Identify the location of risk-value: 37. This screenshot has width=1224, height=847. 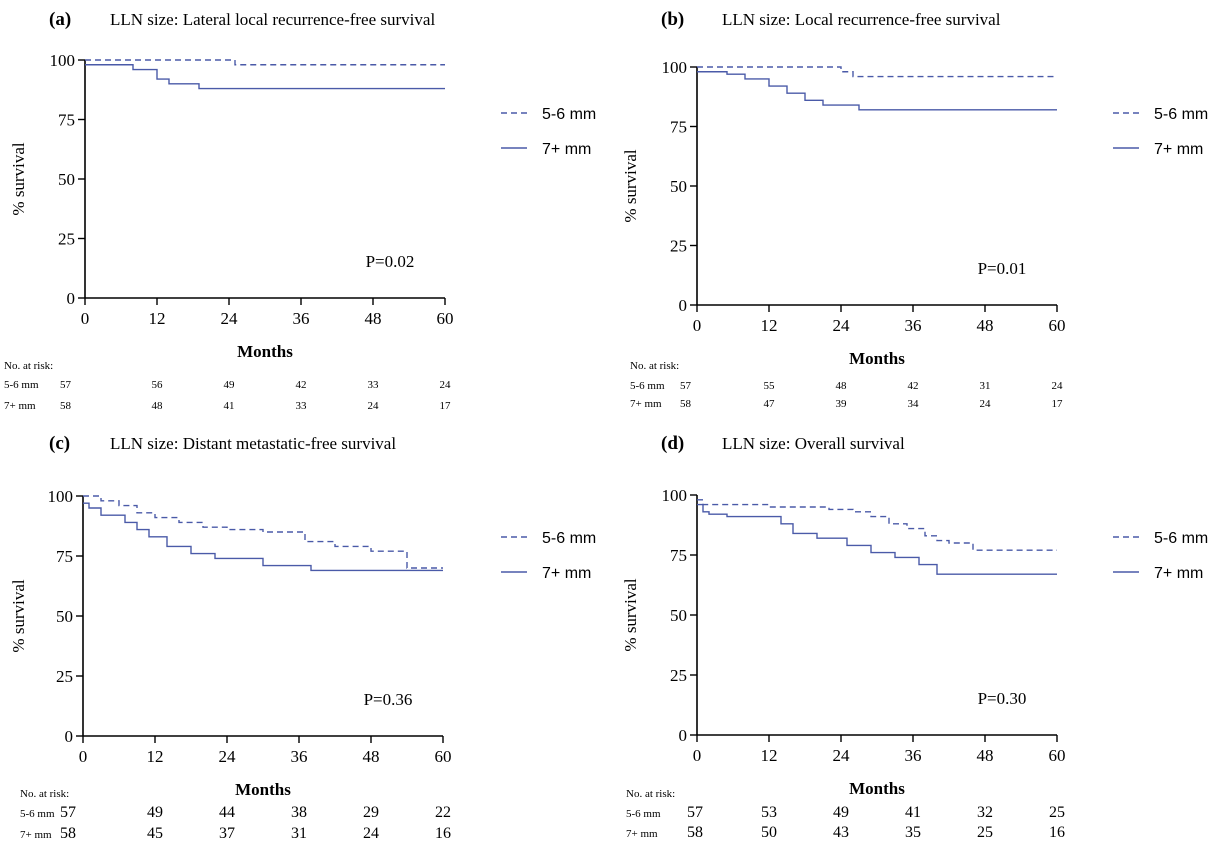
(227, 833).